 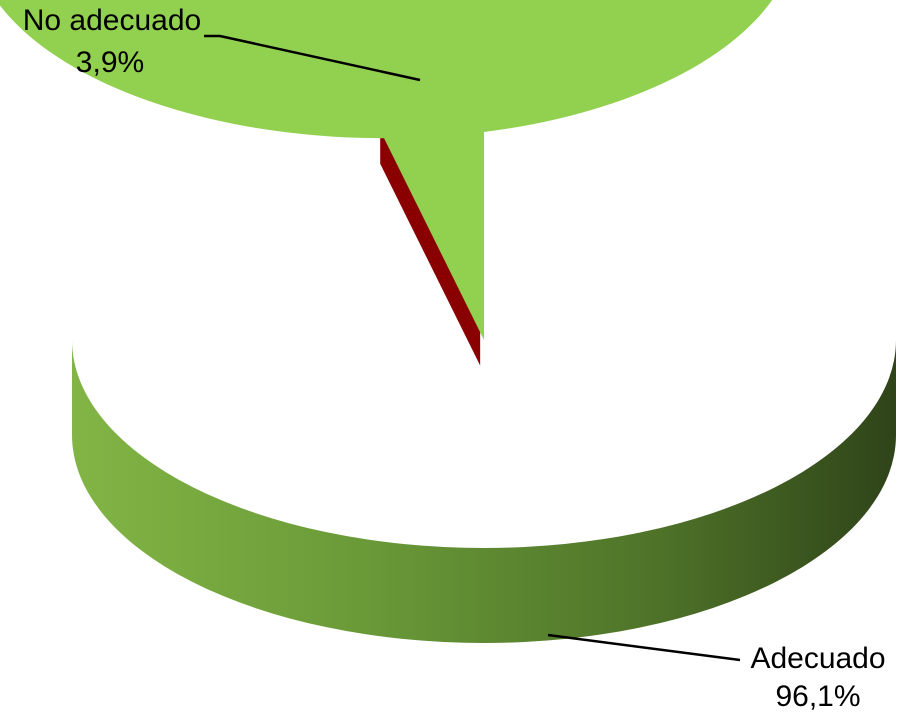 I want to click on leader-line-no-adecuado, so click(x=312, y=58).